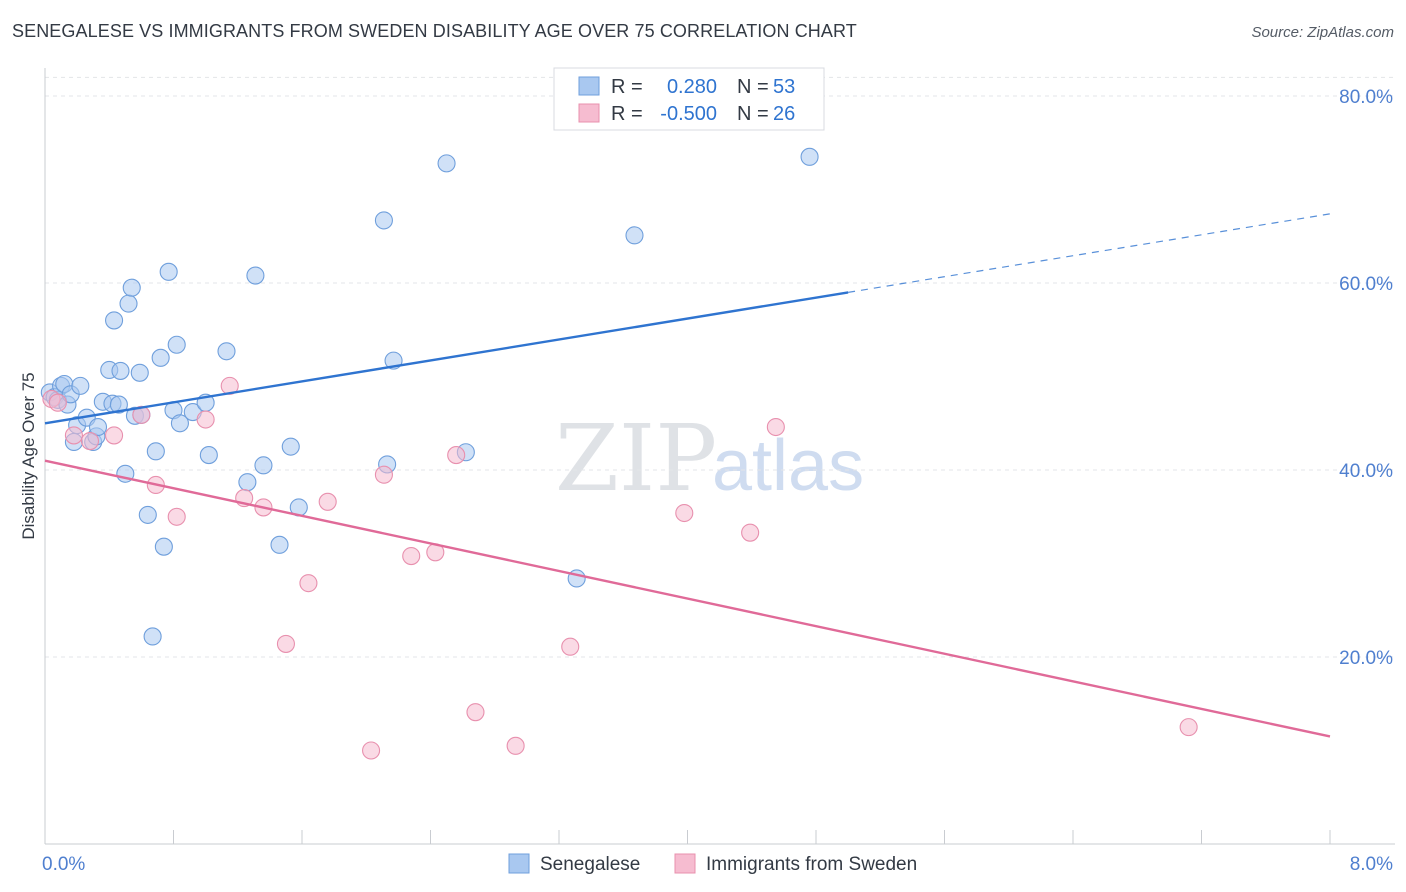  Describe the element at coordinates (788, 466) in the screenshot. I see `watermark-atlas: atlas` at that location.